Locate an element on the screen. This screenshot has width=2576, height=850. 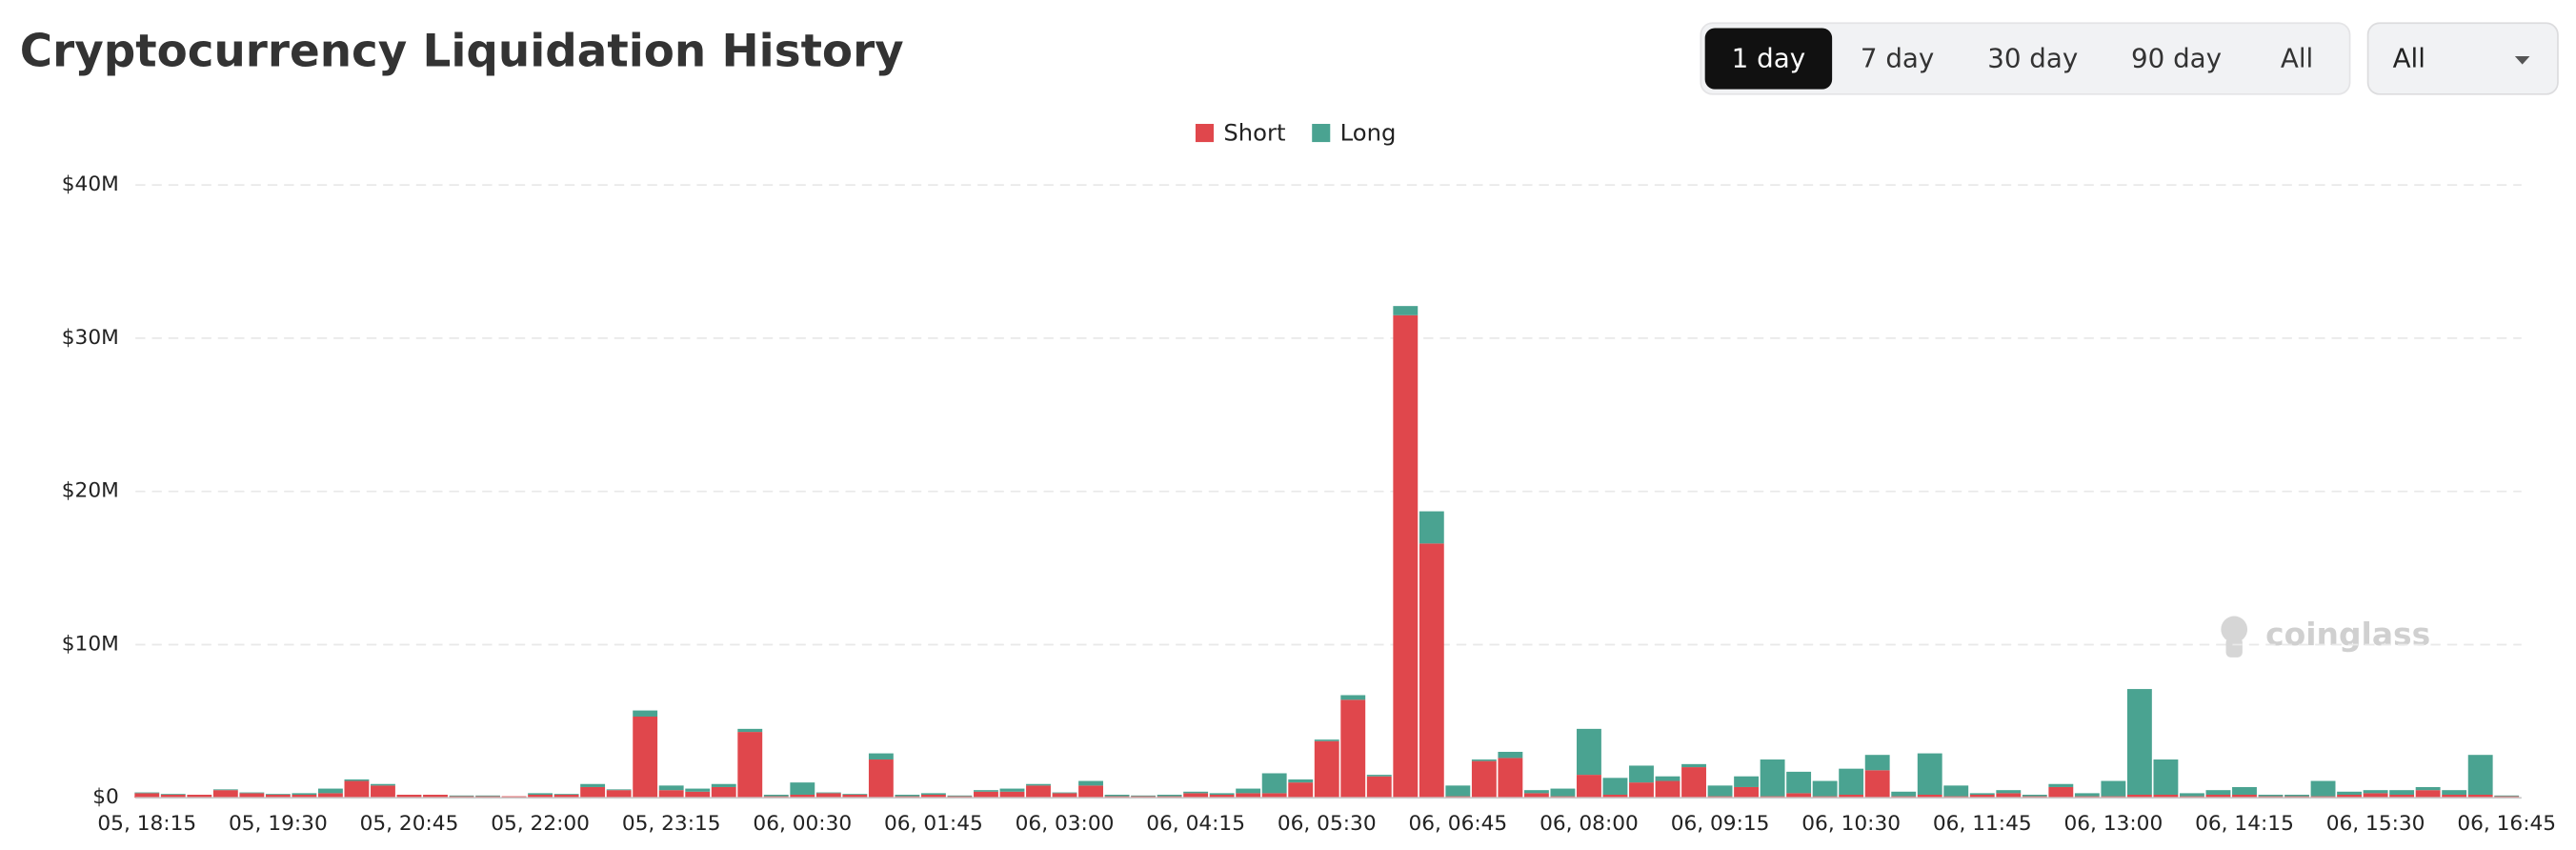
legend-label: Long is located at coordinates (1369, 132).